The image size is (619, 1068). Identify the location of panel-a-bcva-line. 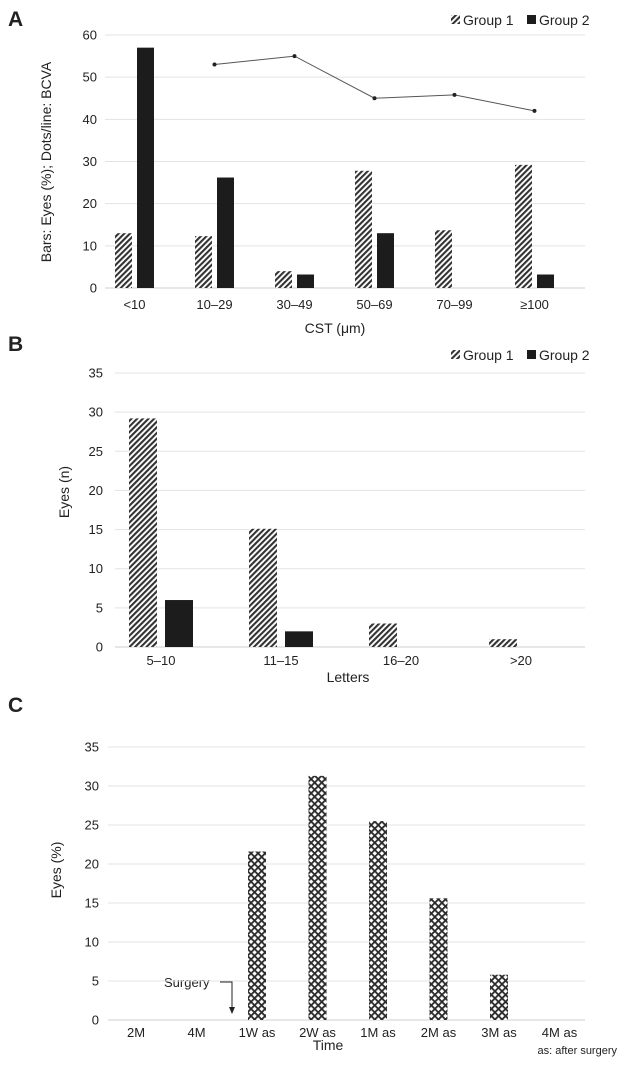
(374, 83).